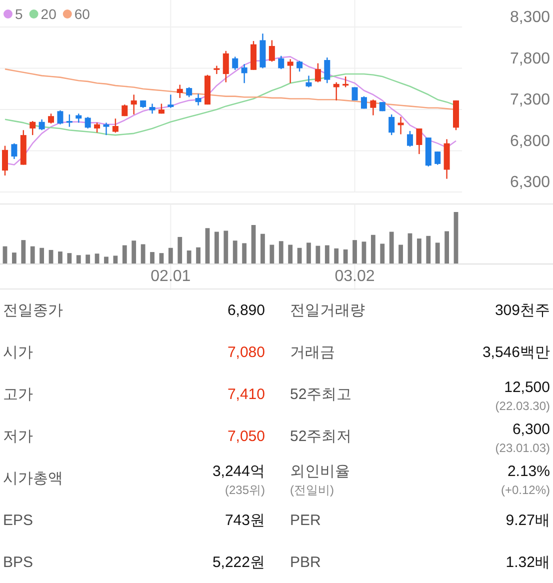 This screenshot has height=583, width=553. I want to click on text: (235위), so click(244, 490).